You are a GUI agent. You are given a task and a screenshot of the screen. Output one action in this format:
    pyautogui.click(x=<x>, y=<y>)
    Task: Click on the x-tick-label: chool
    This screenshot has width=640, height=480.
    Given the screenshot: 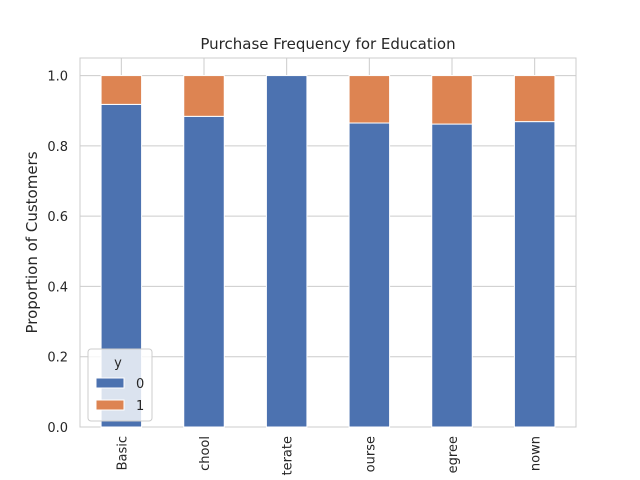 What is the action you would take?
    pyautogui.click(x=205, y=453)
    